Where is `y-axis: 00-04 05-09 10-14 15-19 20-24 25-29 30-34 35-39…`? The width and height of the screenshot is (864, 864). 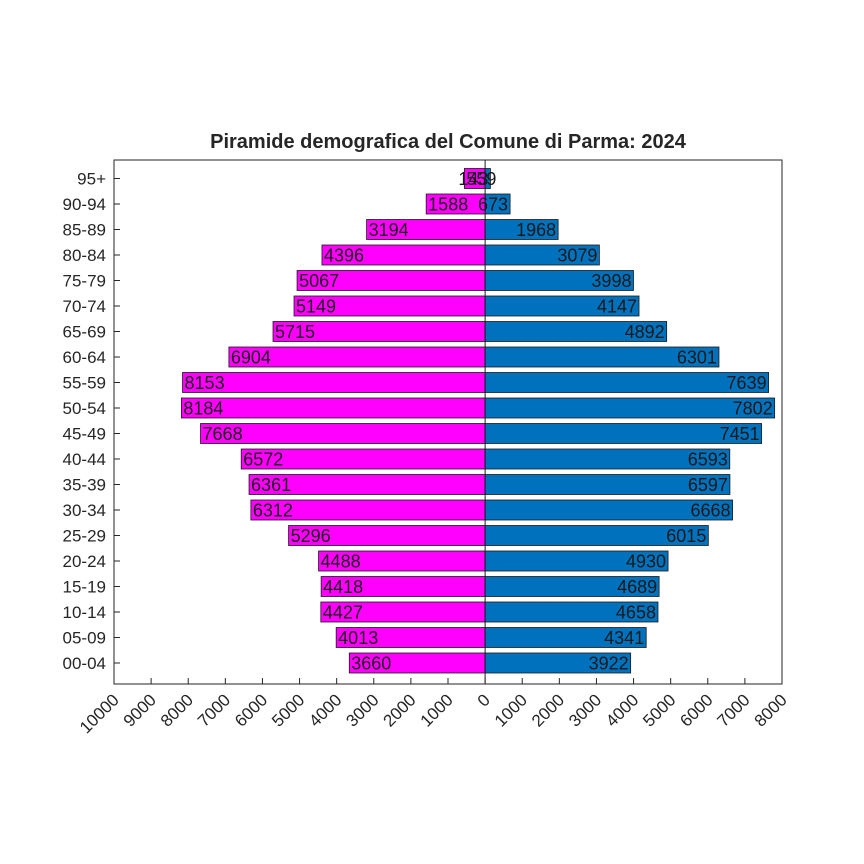 y-axis: 00-04 05-09 10-14 15-19 20-24 25-29 30-34 35-39… is located at coordinates (91, 421).